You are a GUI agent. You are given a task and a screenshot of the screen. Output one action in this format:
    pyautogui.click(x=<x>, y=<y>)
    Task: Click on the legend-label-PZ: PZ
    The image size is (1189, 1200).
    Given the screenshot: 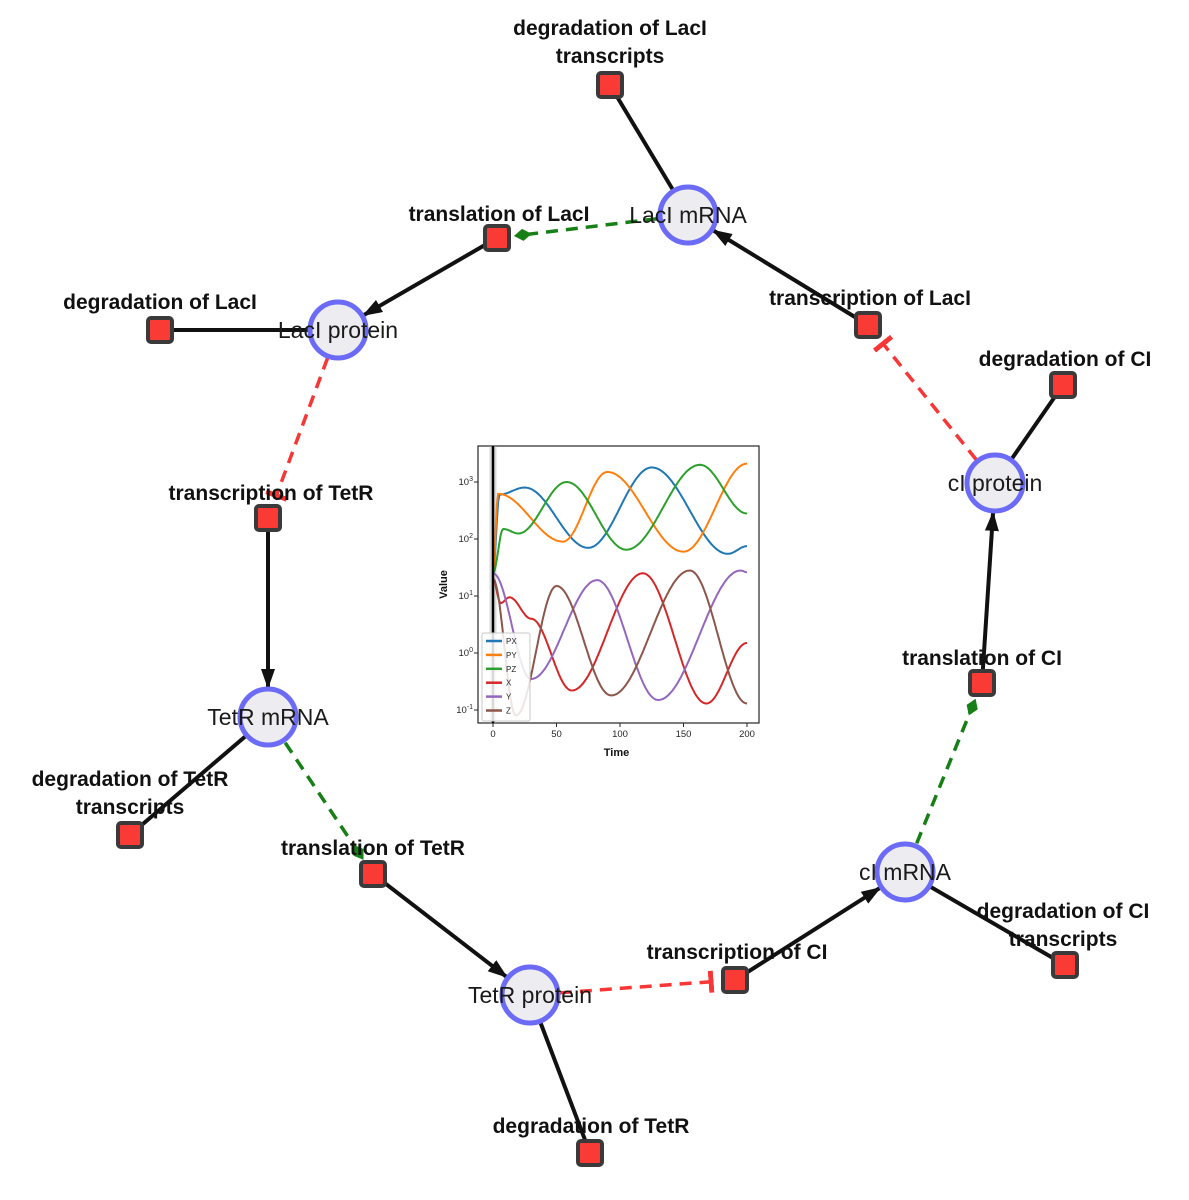 What is the action you would take?
    pyautogui.click(x=511, y=669)
    